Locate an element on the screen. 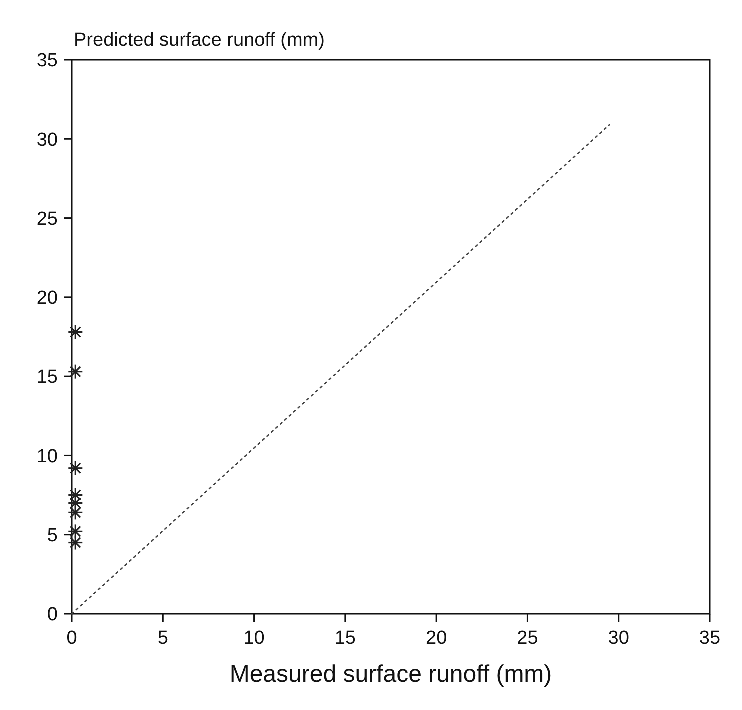  y-tick-label: 5 is located at coordinates (52, 536).